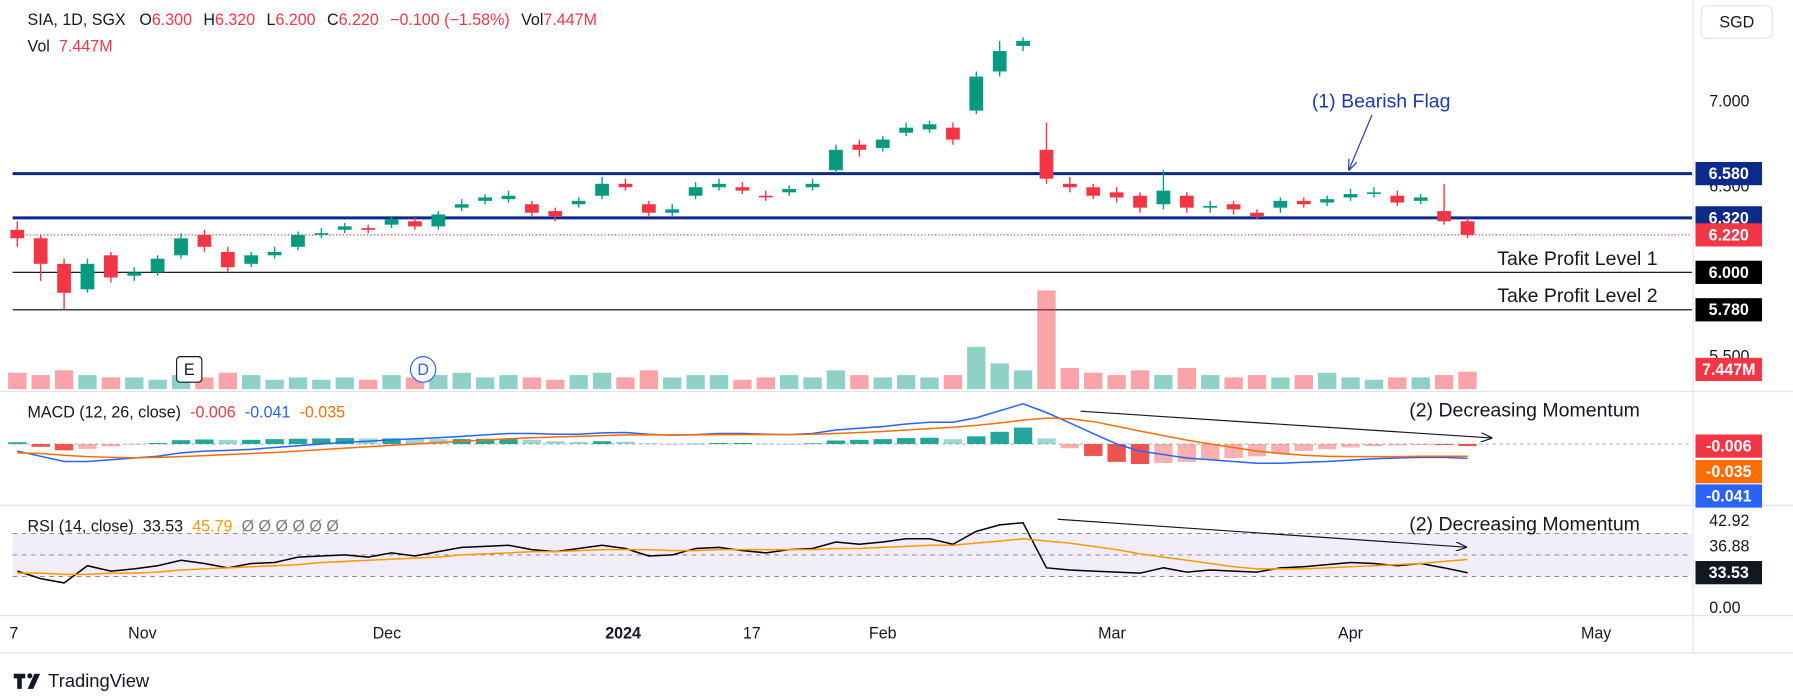  What do you see at coordinates (752, 633) in the screenshot?
I see `x-tick-label: 17` at bounding box center [752, 633].